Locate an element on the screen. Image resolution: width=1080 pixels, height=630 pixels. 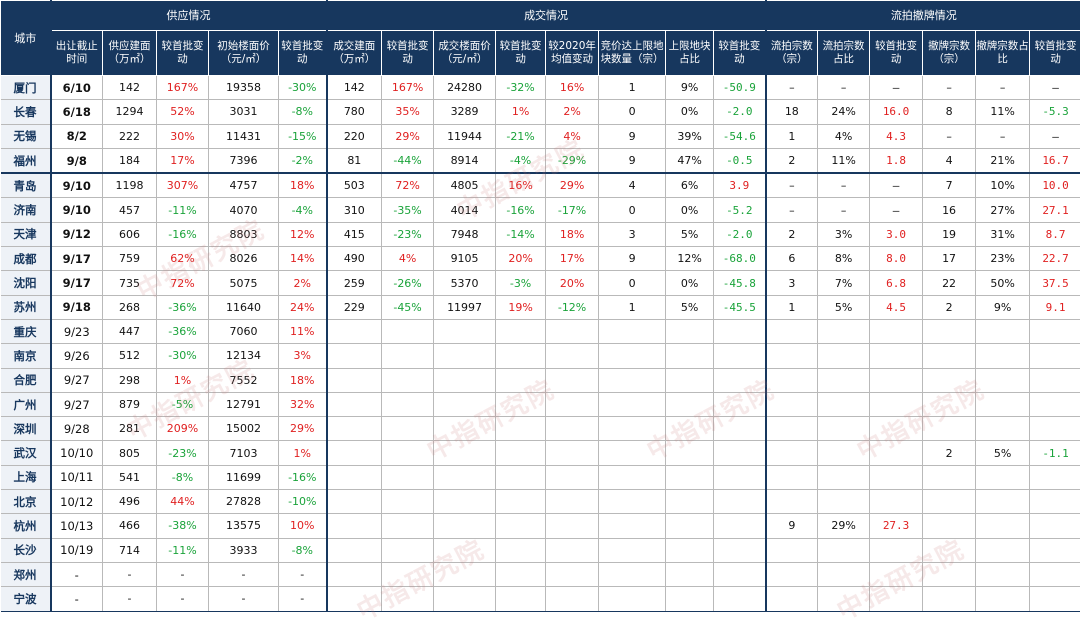
s-area-cell: 447 is located at coordinates (130, 331).